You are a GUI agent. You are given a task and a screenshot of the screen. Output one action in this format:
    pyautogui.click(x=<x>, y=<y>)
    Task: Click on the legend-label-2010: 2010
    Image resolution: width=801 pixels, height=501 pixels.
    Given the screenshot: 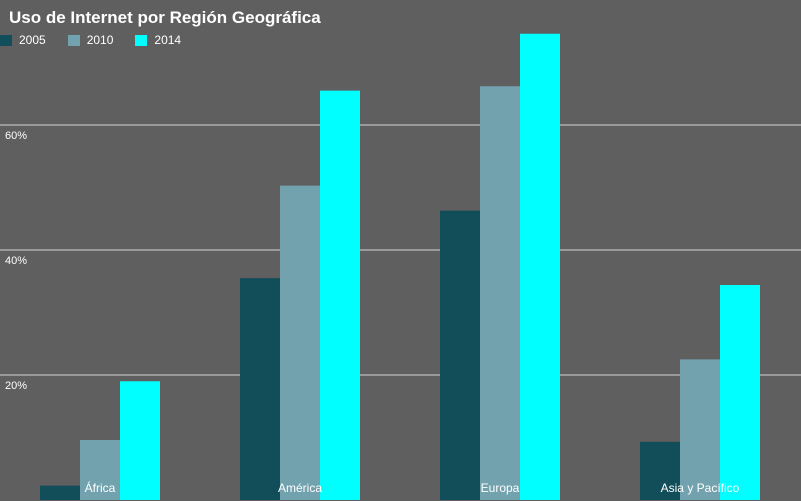 What is the action you would take?
    pyautogui.click(x=100, y=40)
    